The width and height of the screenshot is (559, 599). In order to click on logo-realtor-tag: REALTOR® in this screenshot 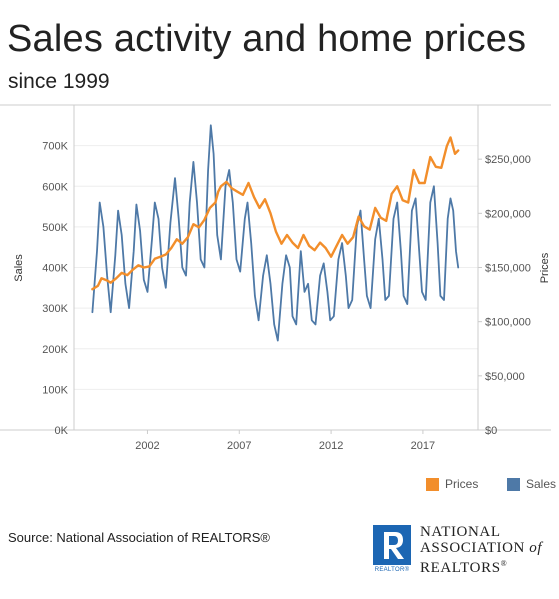, I will do `click(392, 570)`.